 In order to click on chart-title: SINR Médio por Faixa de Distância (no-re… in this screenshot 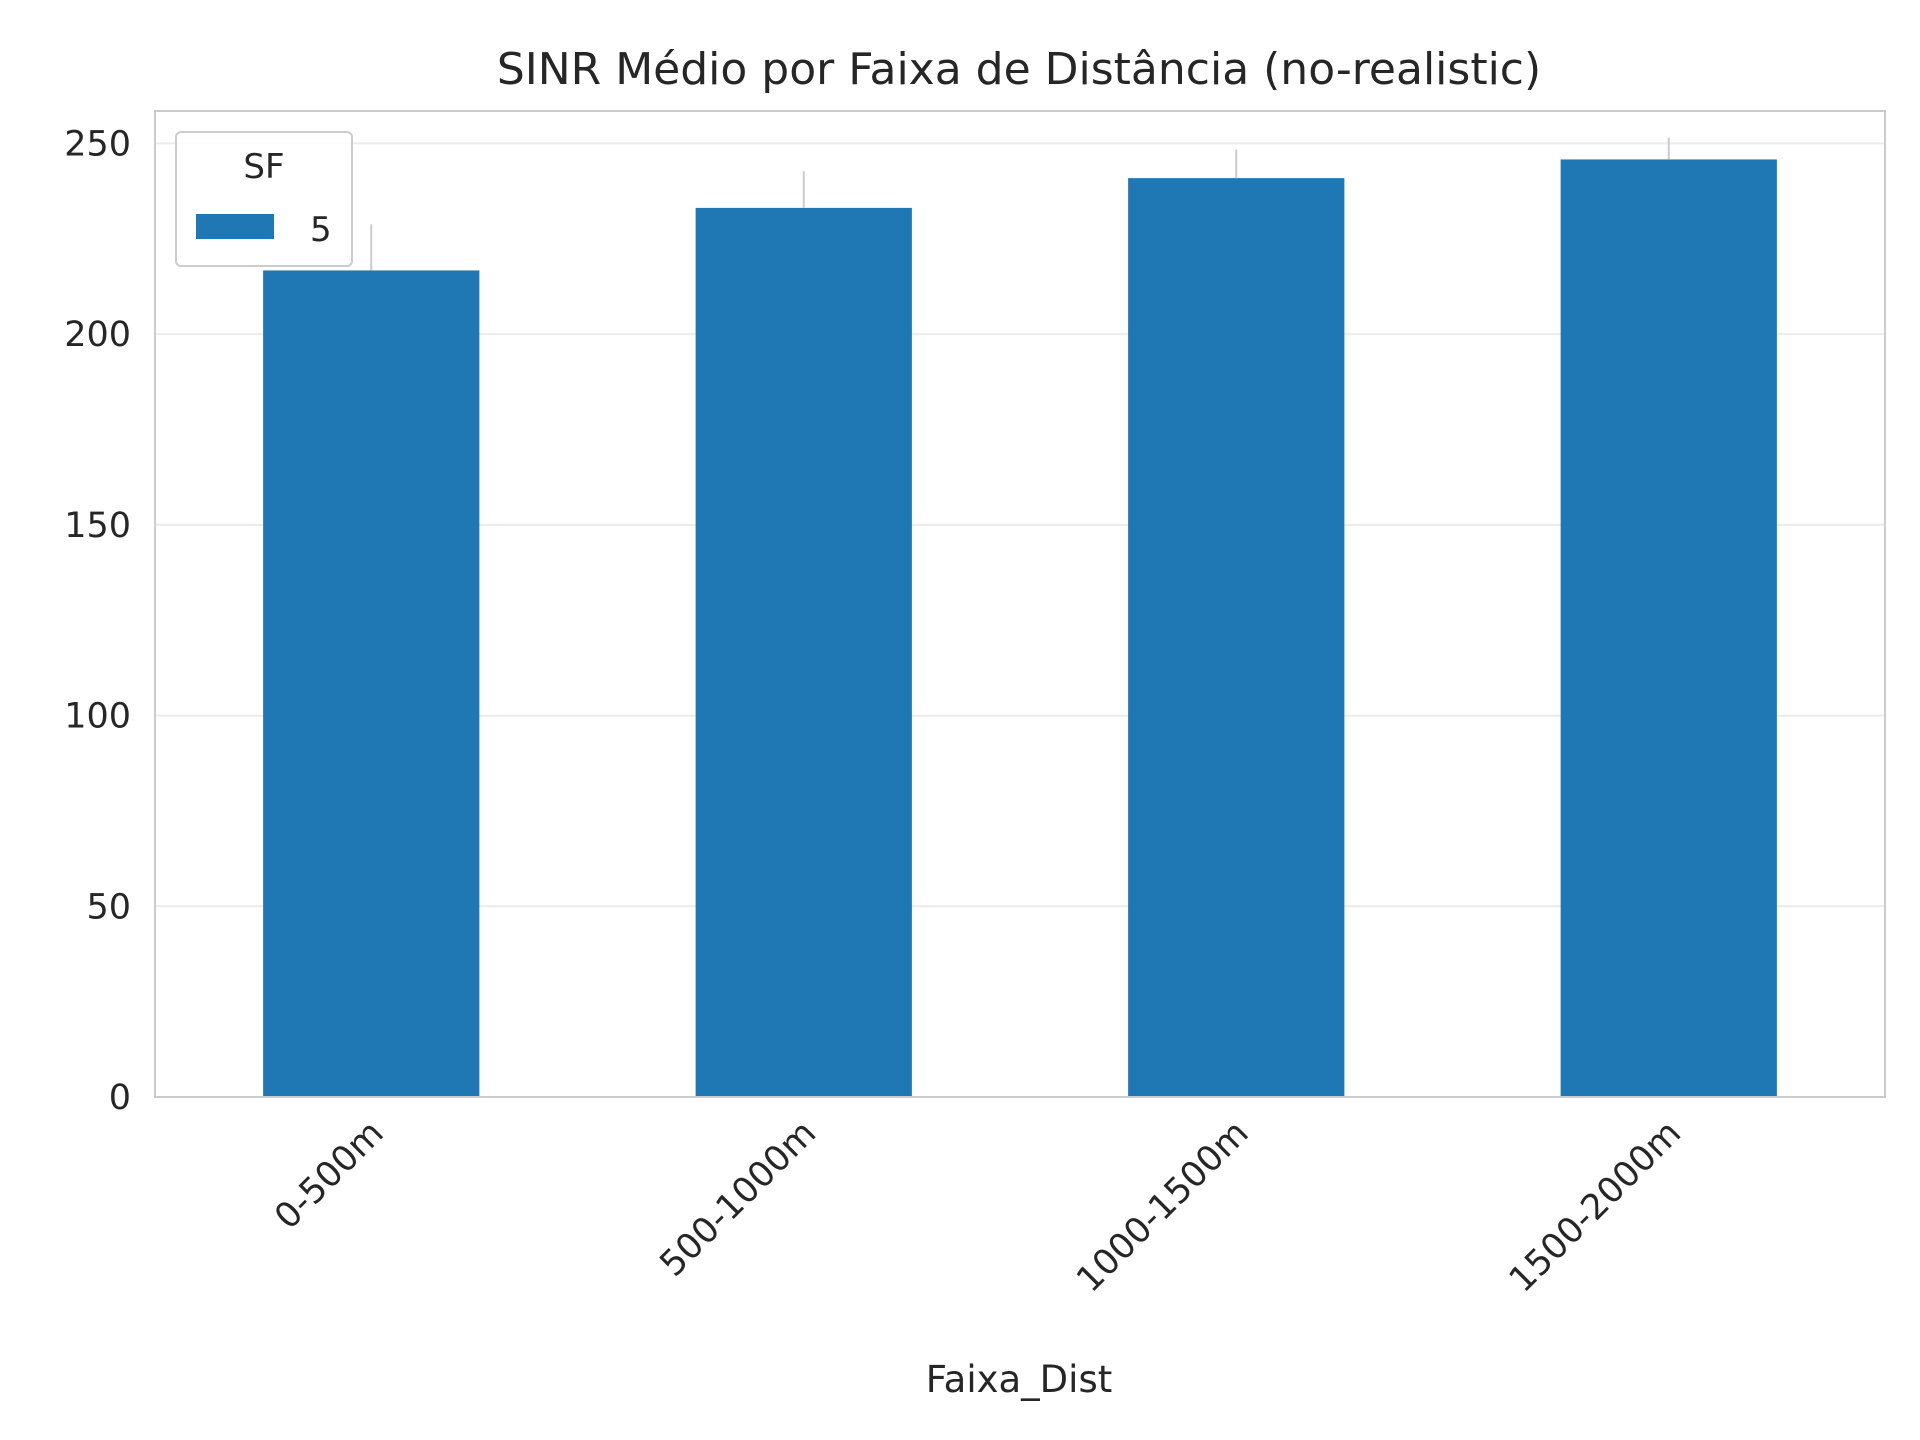, I will do `click(1019, 69)`.